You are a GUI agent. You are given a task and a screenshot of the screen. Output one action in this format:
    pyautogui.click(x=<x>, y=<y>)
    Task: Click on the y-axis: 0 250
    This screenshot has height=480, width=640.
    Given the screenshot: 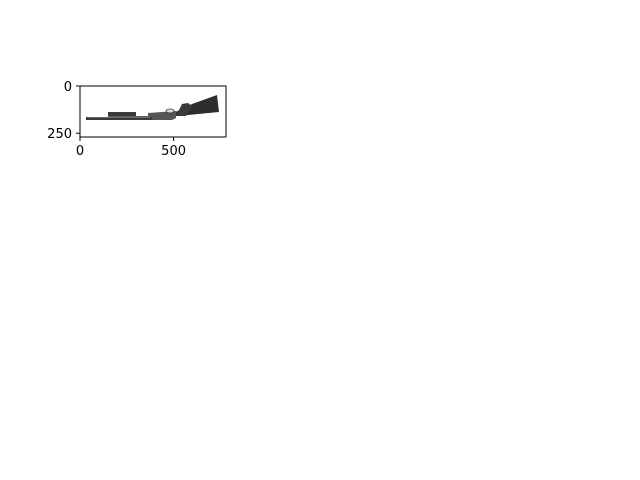 What is the action you would take?
    pyautogui.click(x=63, y=111)
    